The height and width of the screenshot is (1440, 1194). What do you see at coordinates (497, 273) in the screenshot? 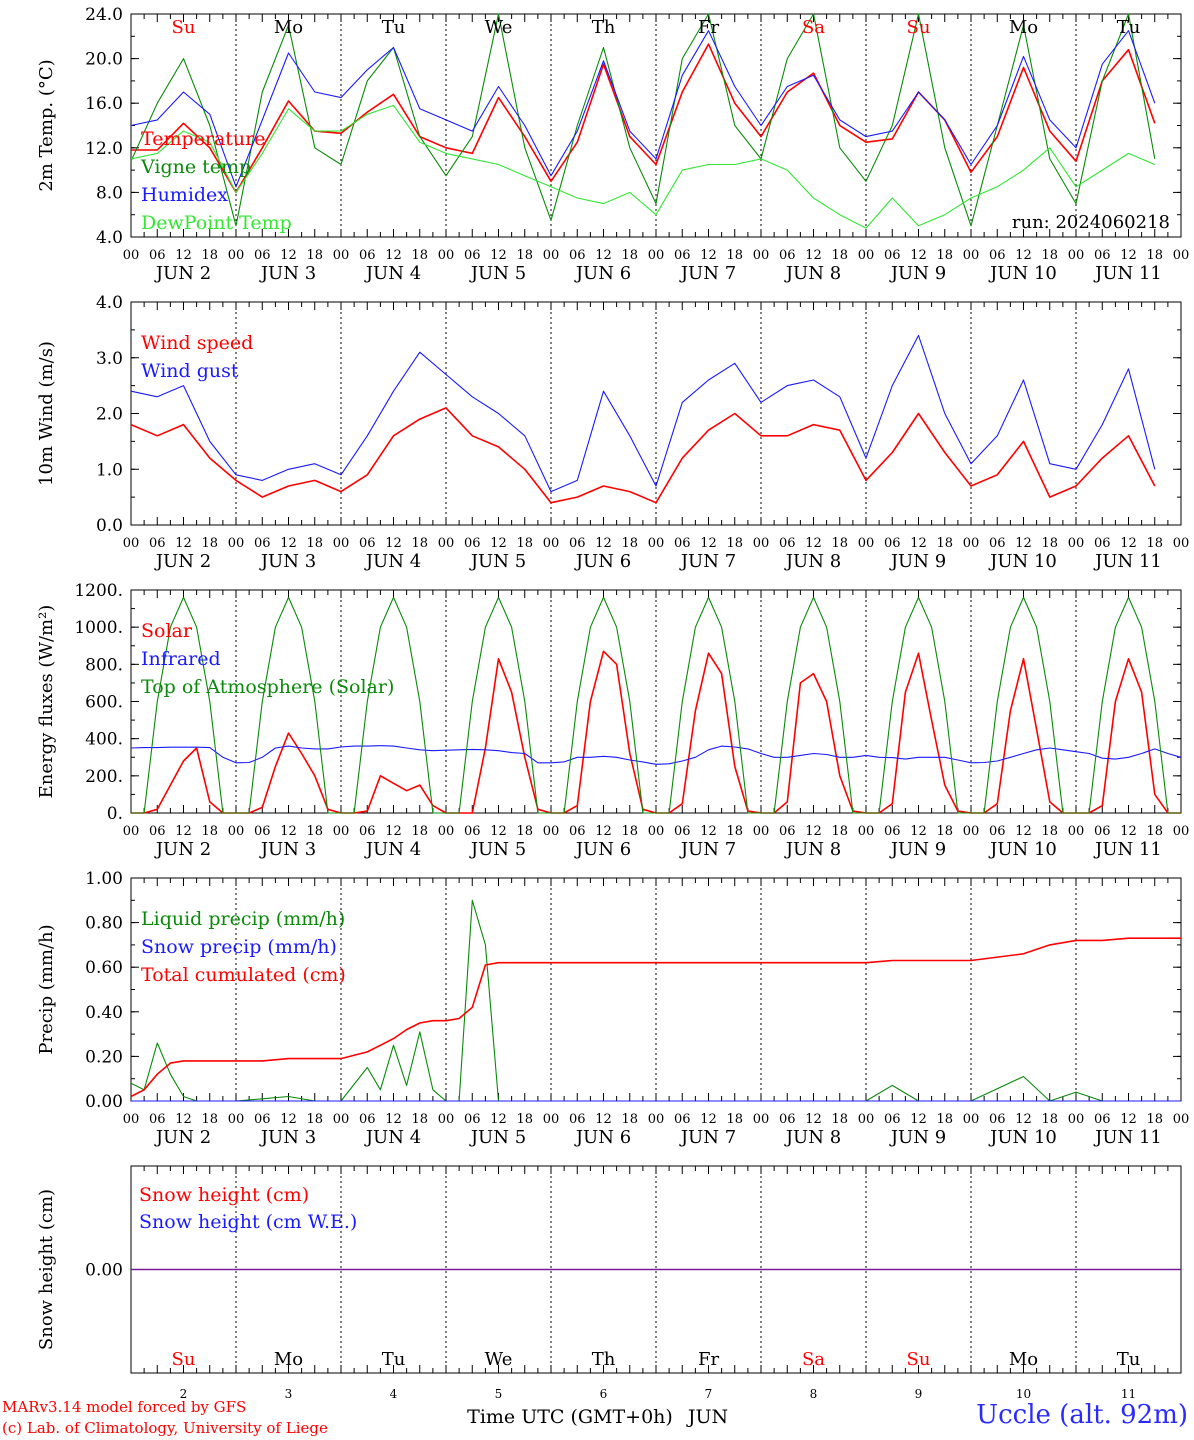
I see `x-date-label: JUN 5` at bounding box center [497, 273].